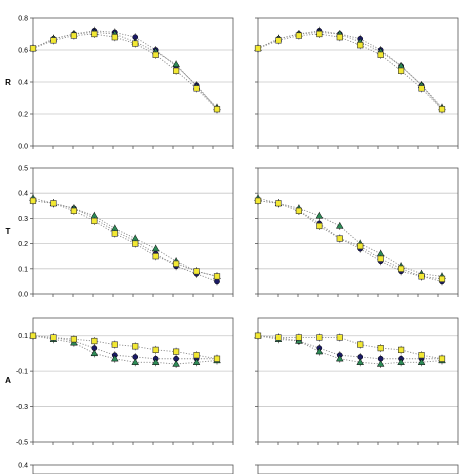 The height and width of the screenshot is (474, 474). I want to click on y-tick-label: 0.1, so click(23, 336).